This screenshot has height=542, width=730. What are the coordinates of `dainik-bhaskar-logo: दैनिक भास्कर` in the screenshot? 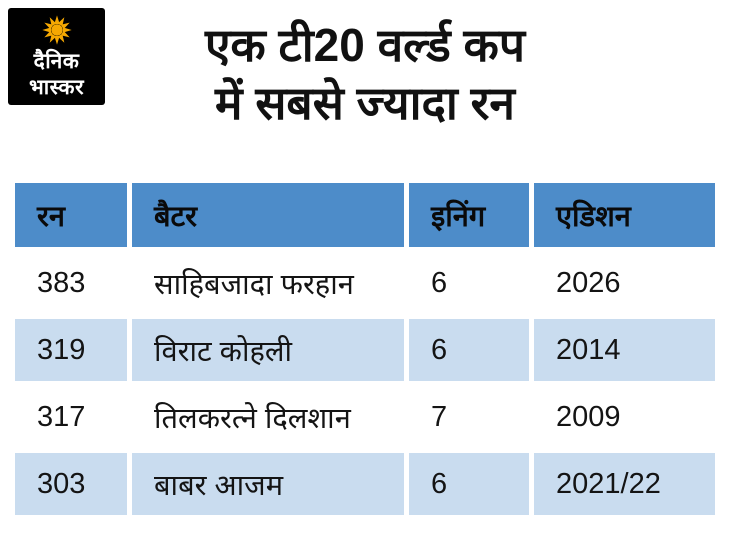 It's located at (56, 56).